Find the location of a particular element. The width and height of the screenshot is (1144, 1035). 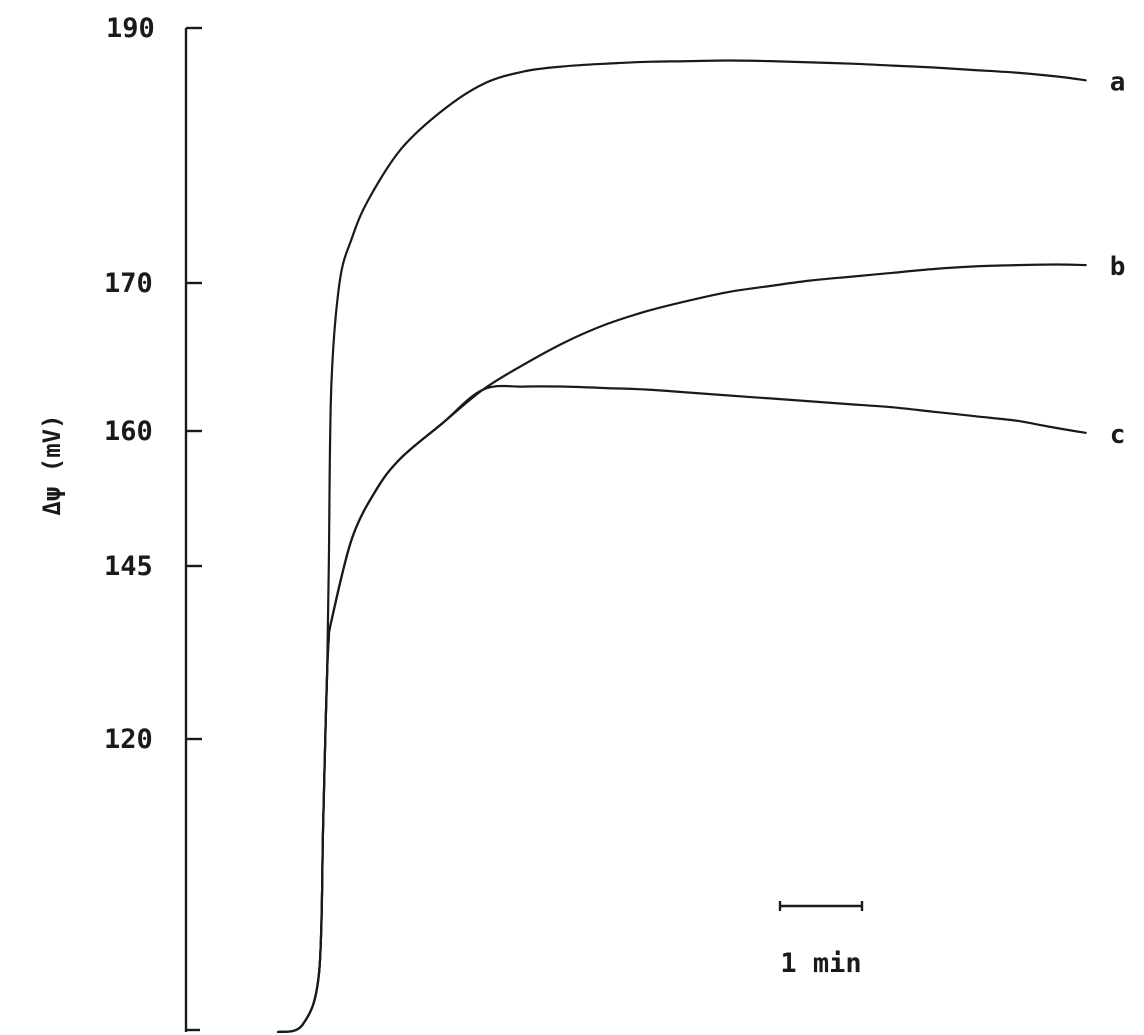

curve-labels: a b c is located at coordinates (1118, 258).